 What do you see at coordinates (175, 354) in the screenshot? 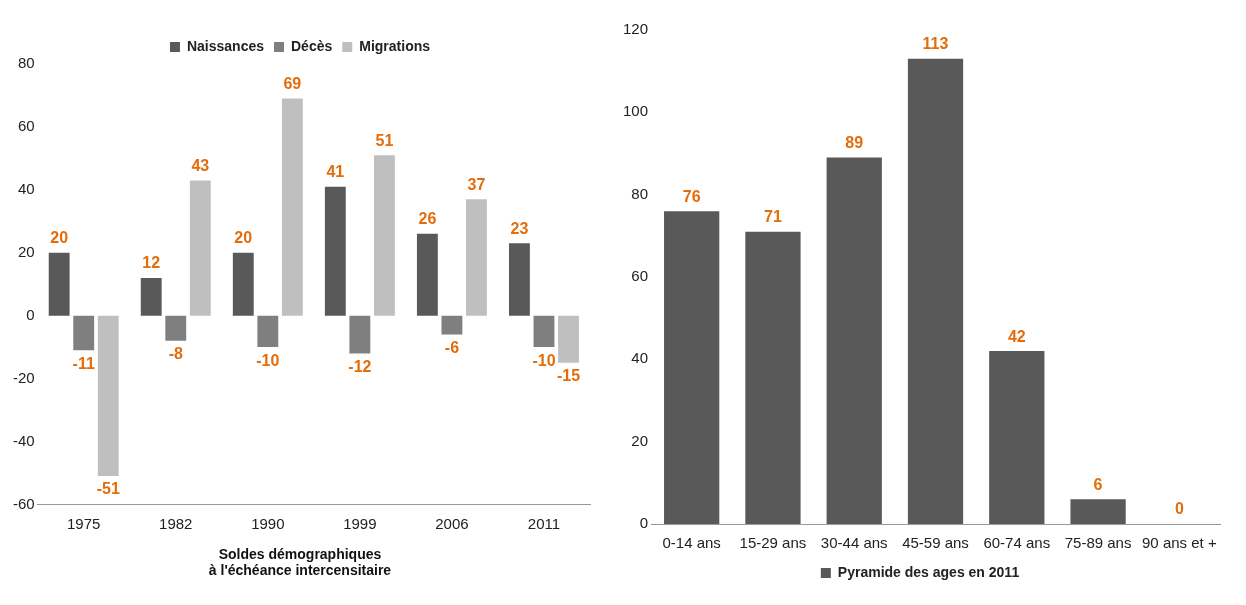
I see `data-label: -8` at bounding box center [175, 354].